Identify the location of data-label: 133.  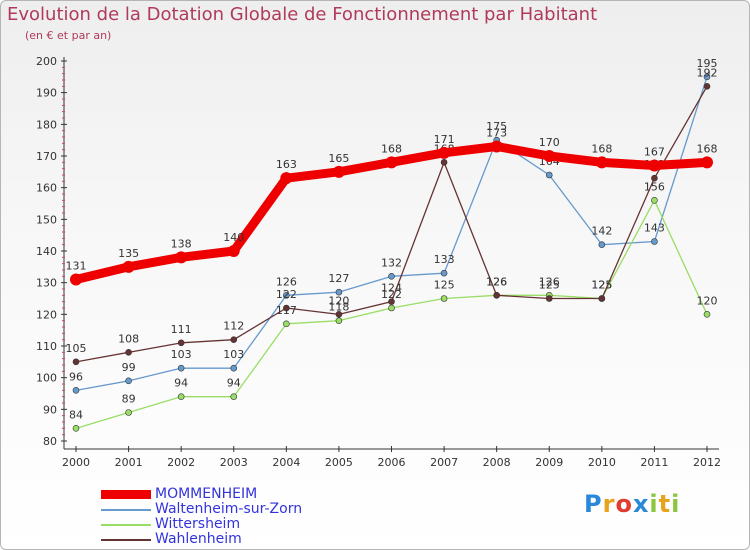
(444, 259).